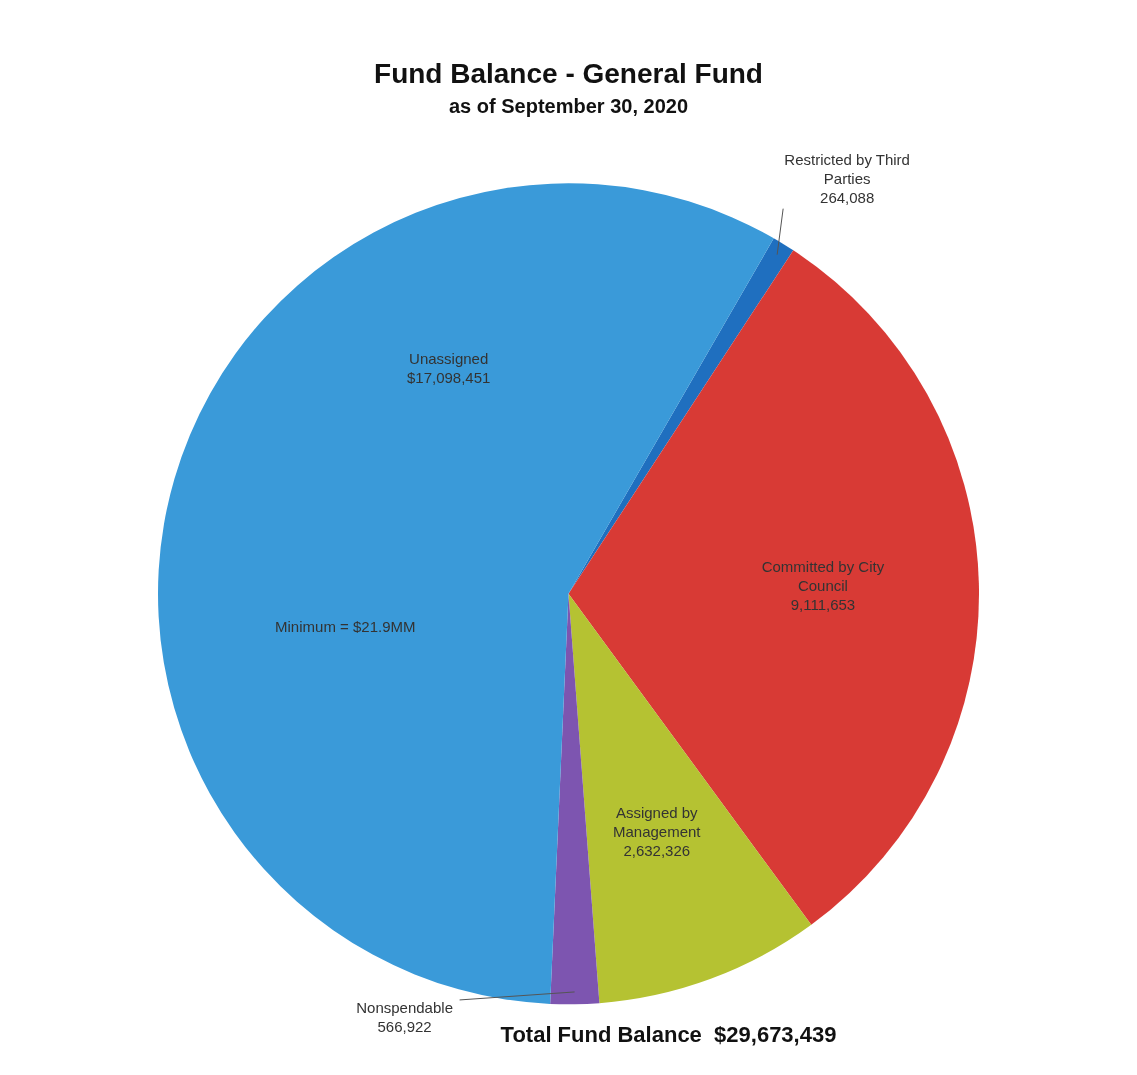  I want to click on slice-label: Assigned by Management, so click(657, 821).